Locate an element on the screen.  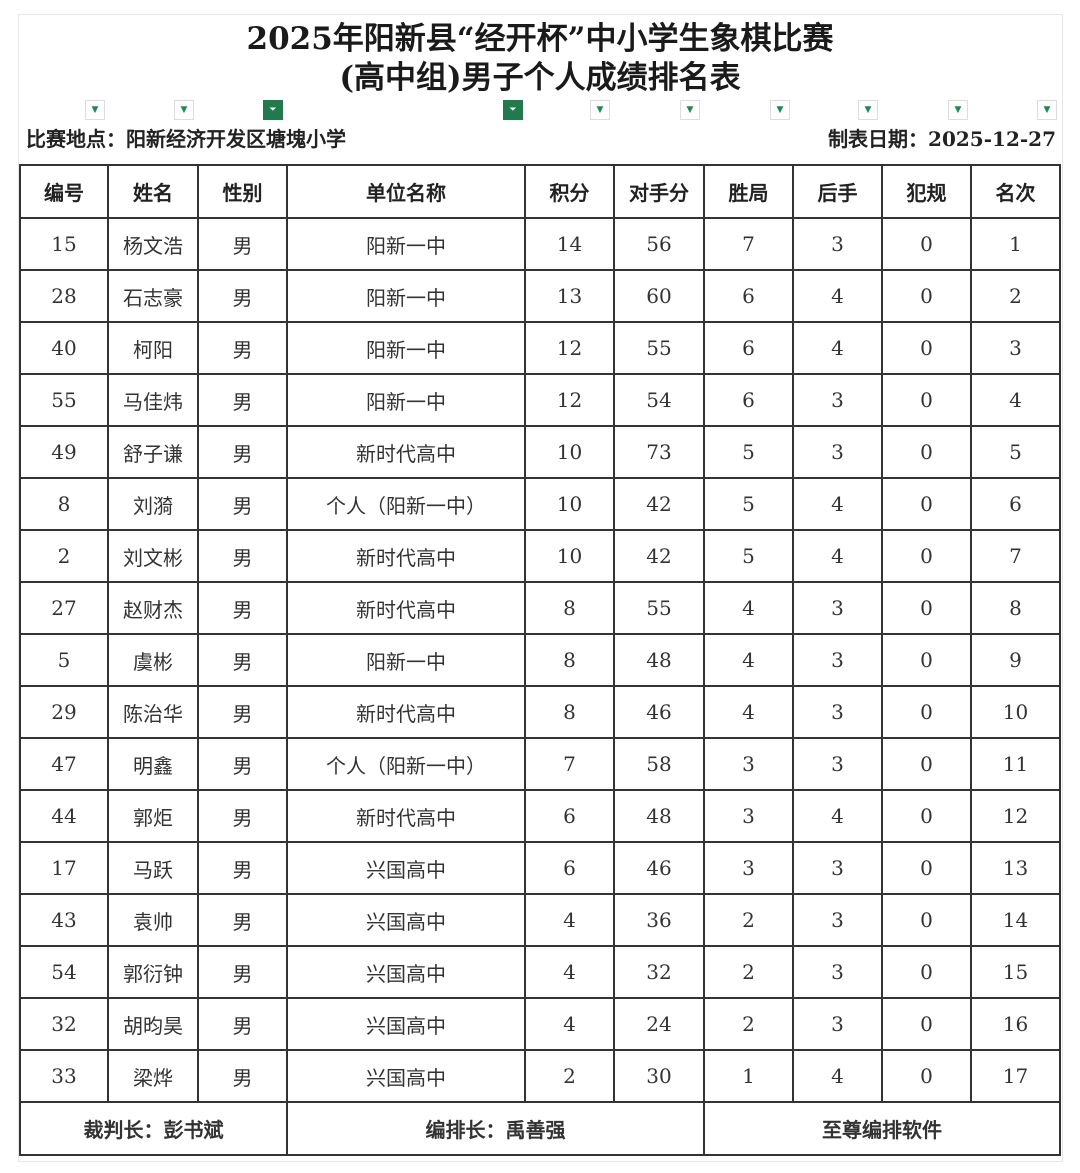
cell-opponent-score: 56 is located at coordinates (659, 244).